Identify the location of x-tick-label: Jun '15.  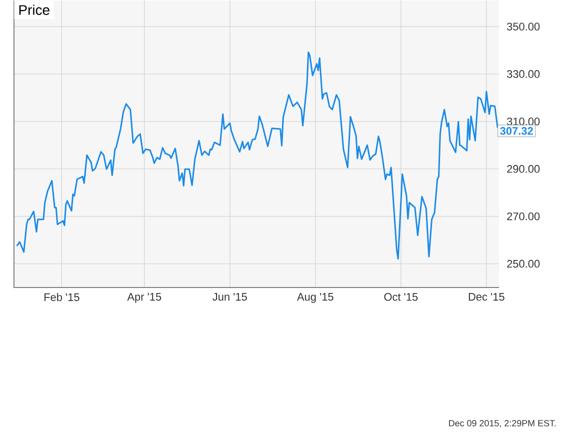
(229, 297).